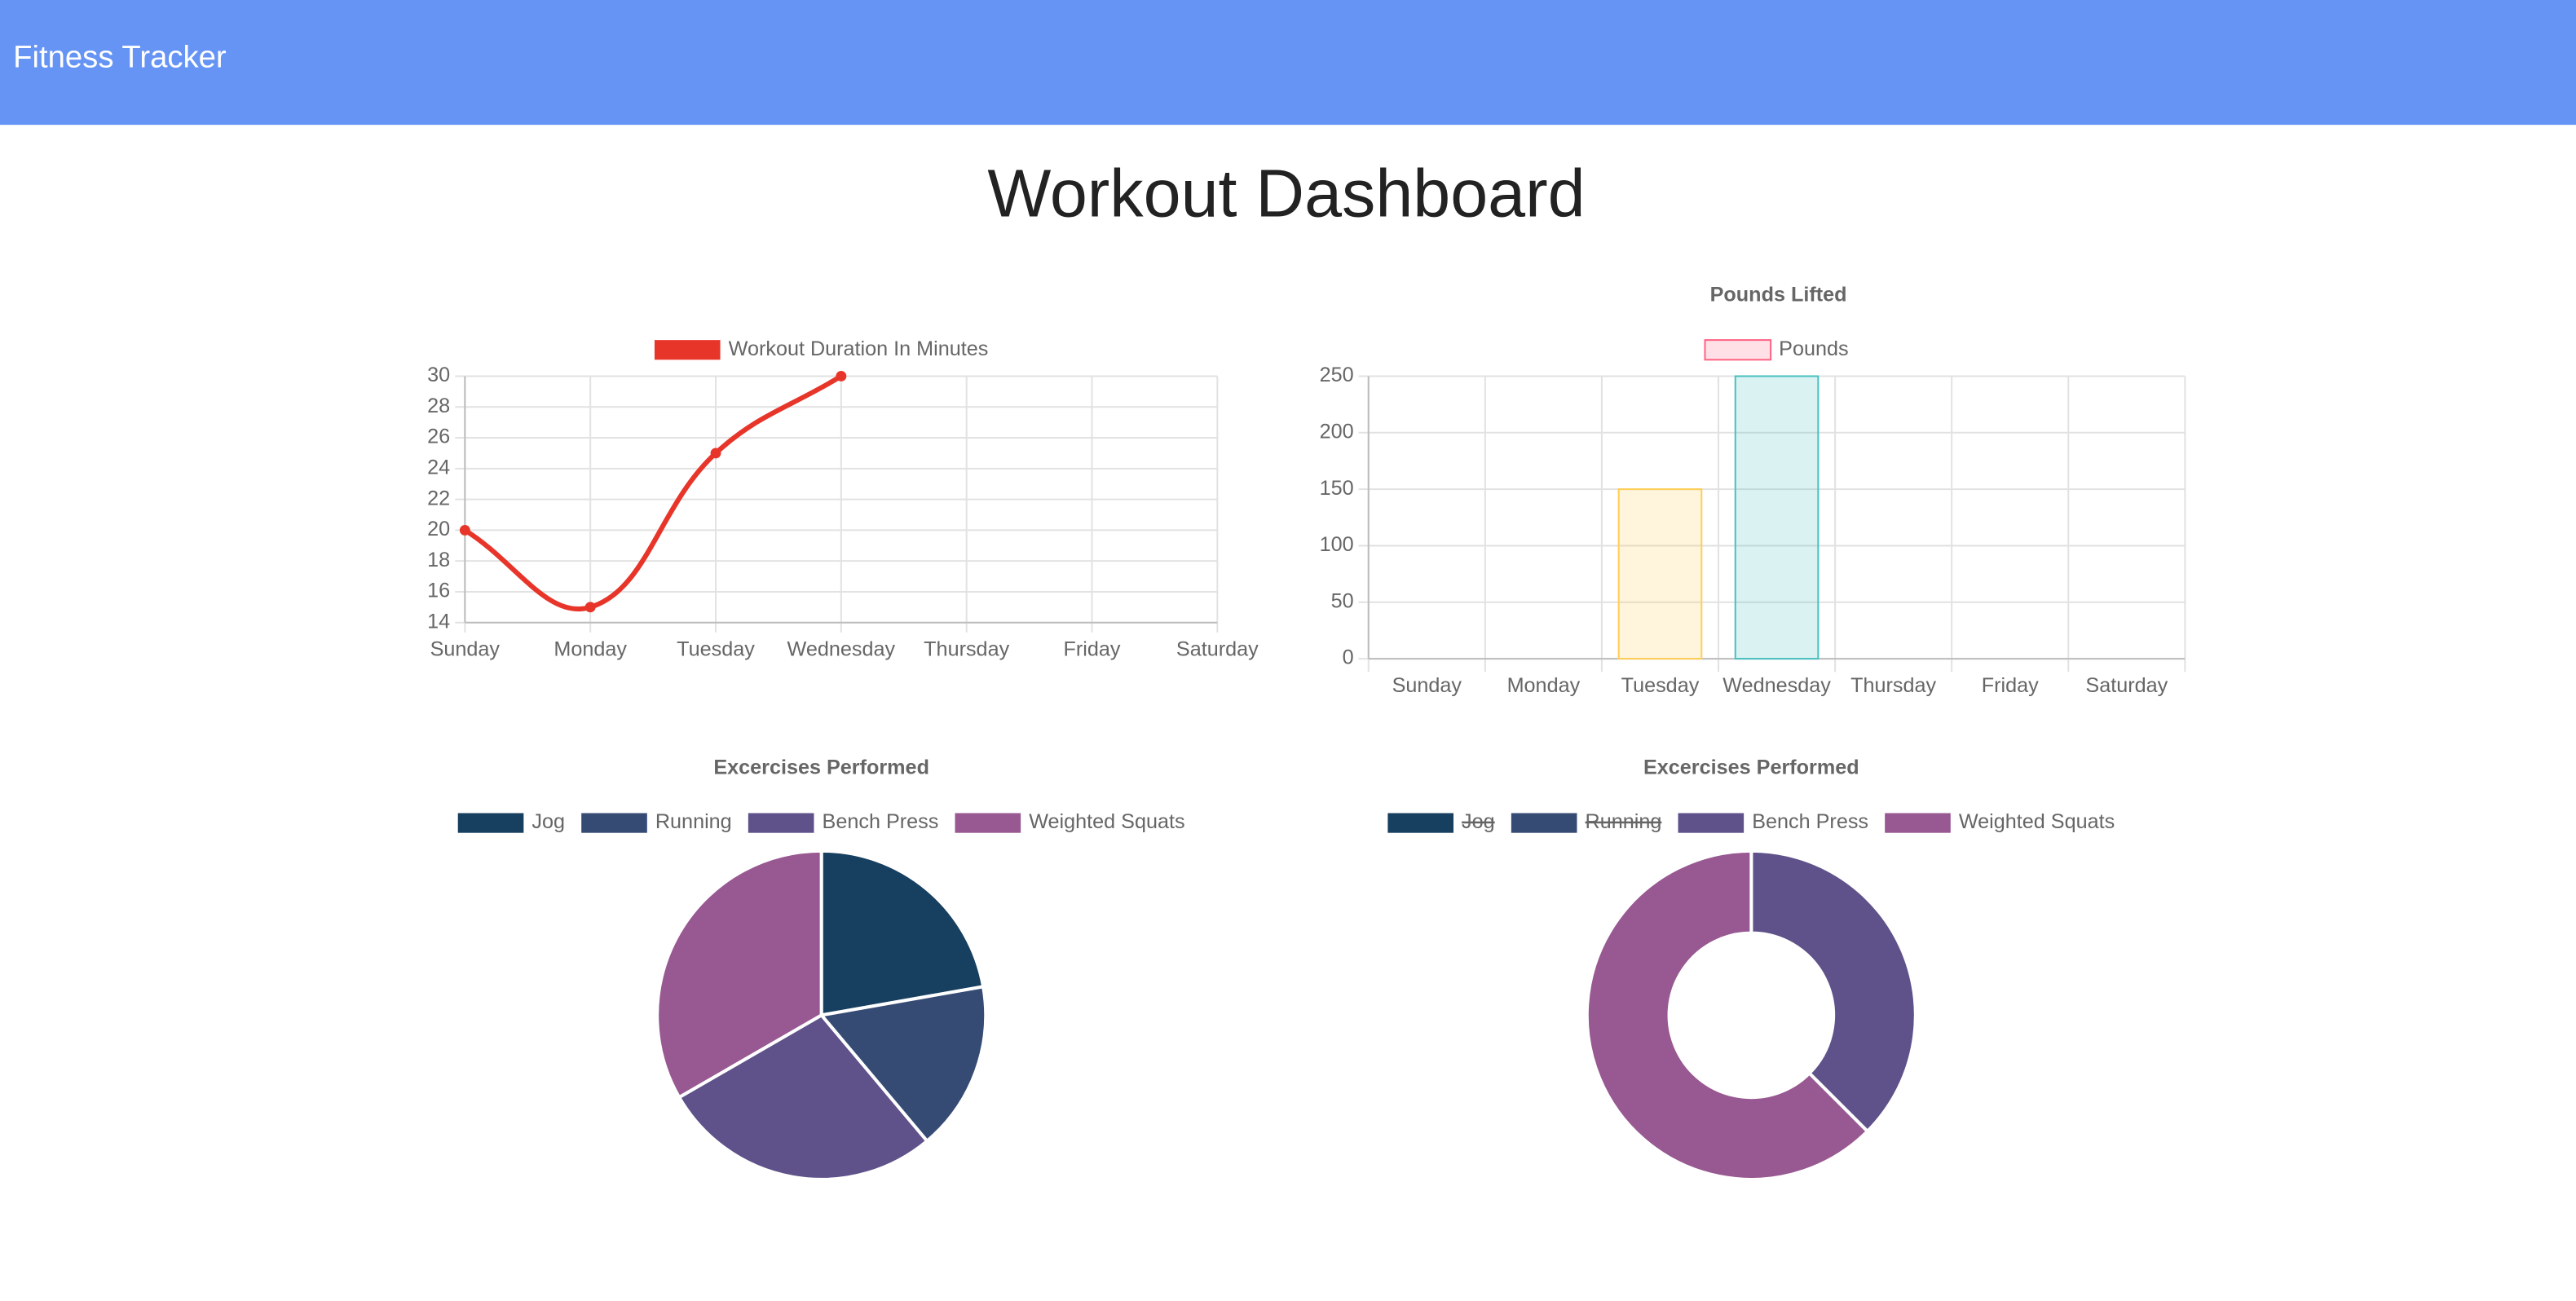 The height and width of the screenshot is (1301, 2576). What do you see at coordinates (859, 348) in the screenshot?
I see `legend-label: Workout Duration In Minutes` at bounding box center [859, 348].